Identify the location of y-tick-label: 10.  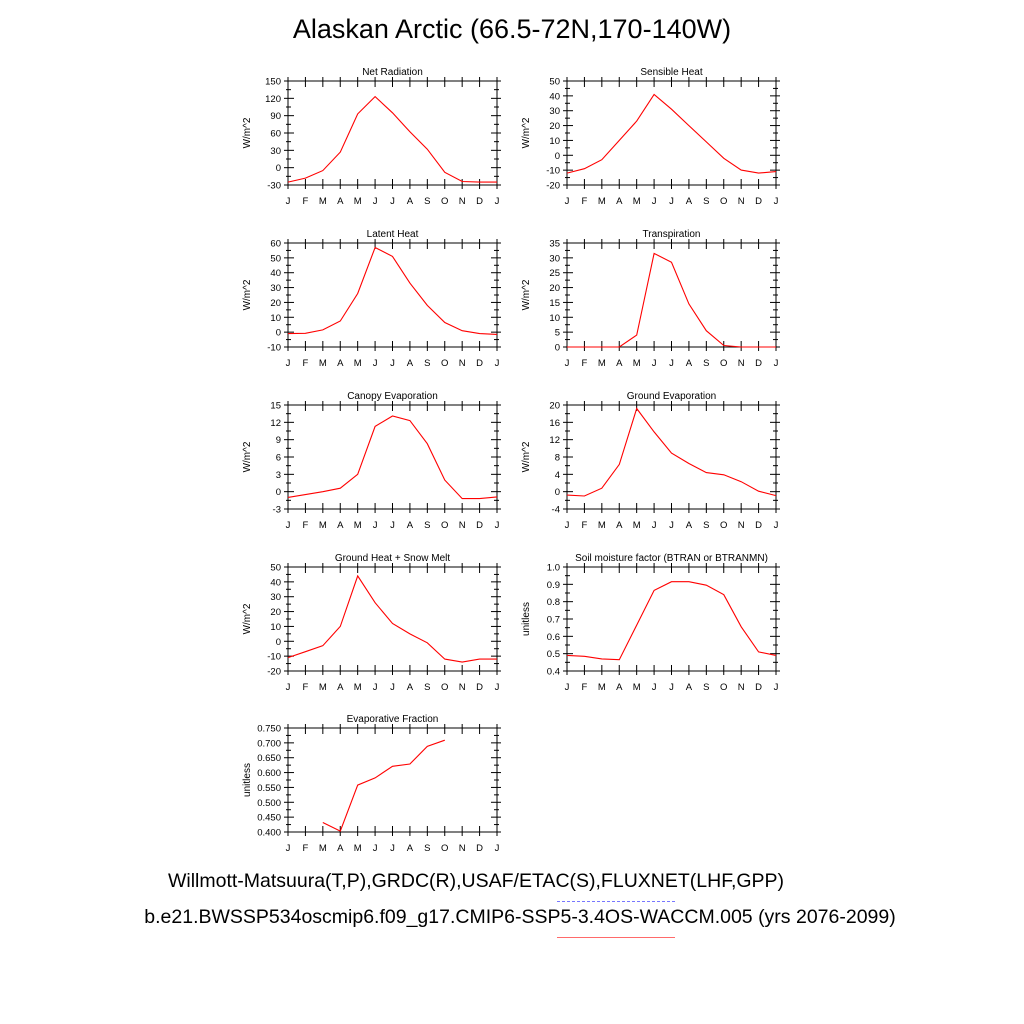
(275, 318).